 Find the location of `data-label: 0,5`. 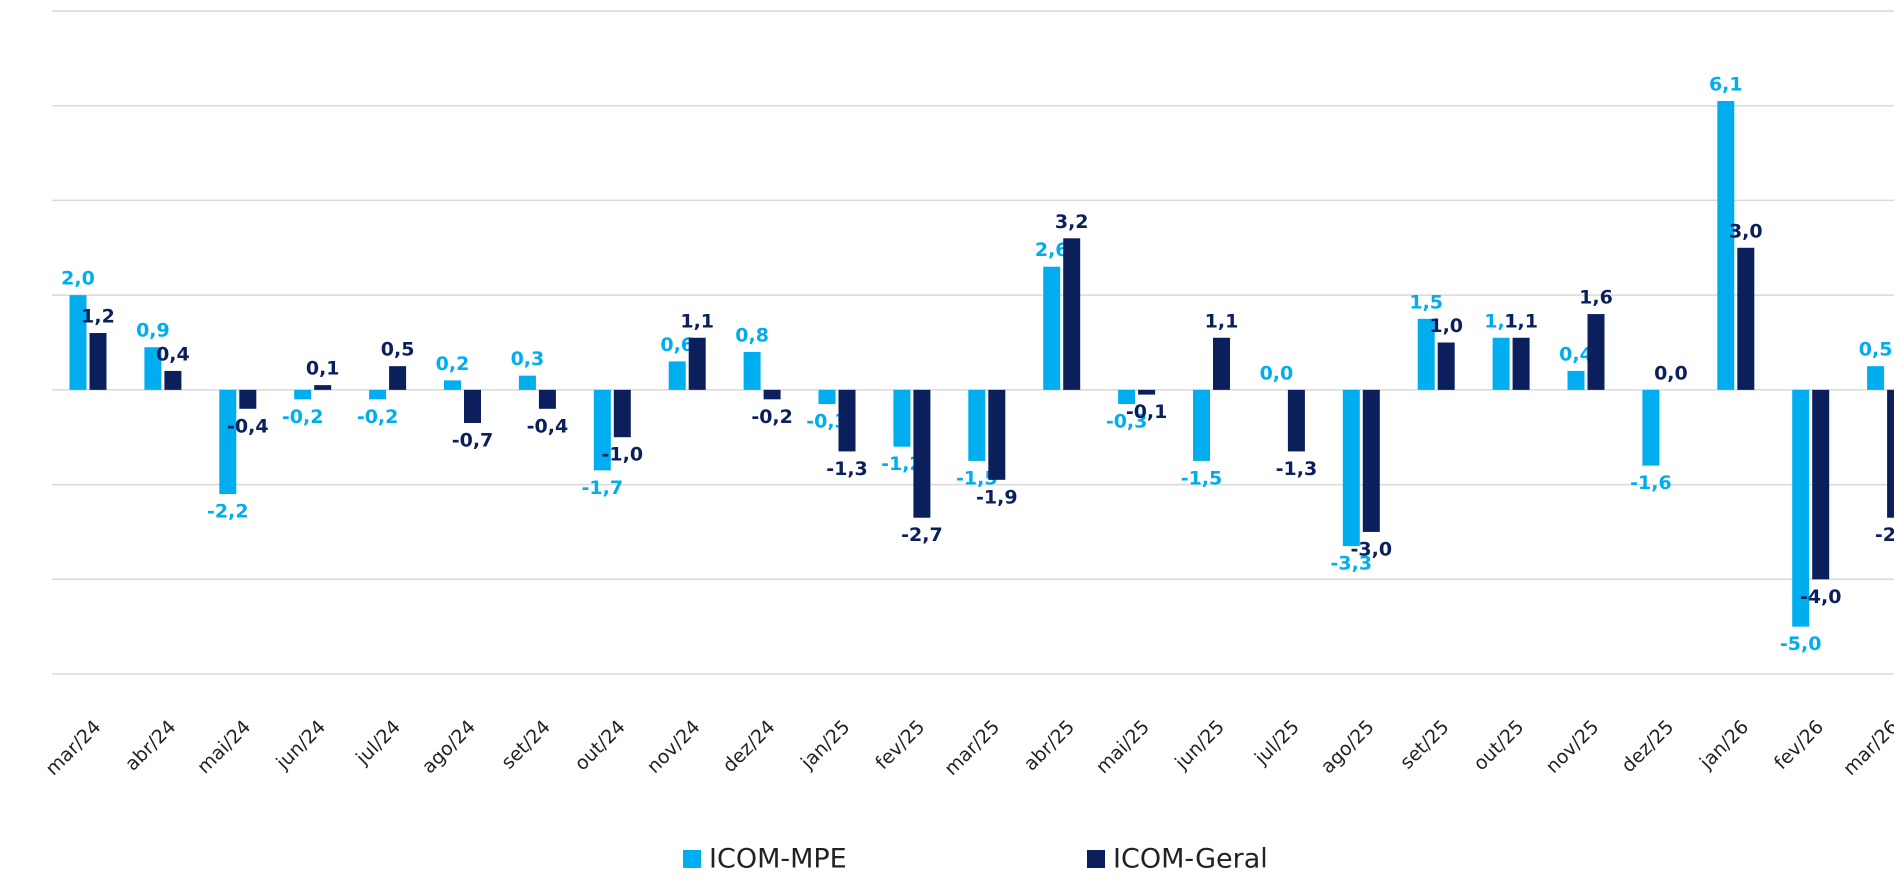

data-label: 0,5 is located at coordinates (398, 350).